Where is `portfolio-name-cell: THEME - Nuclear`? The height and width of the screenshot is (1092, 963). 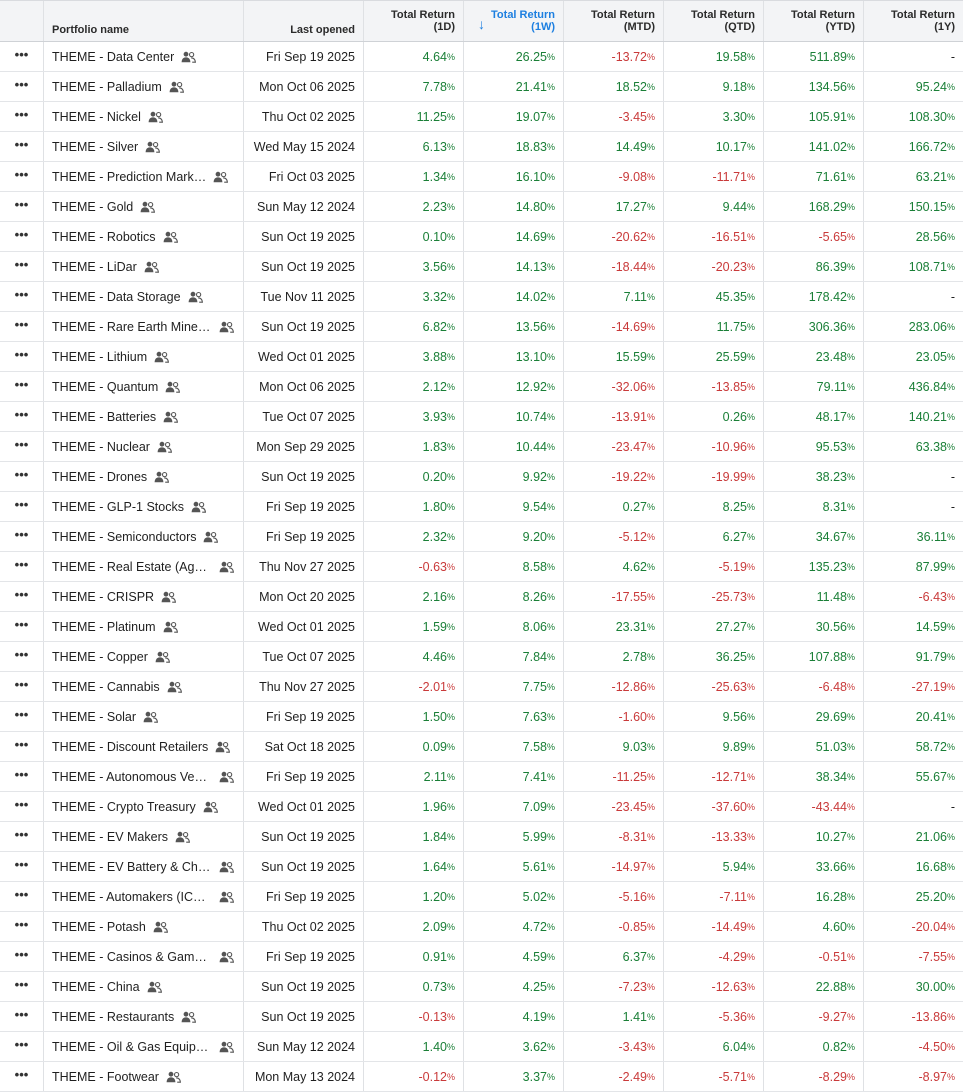 portfolio-name-cell: THEME - Nuclear is located at coordinates (144, 446).